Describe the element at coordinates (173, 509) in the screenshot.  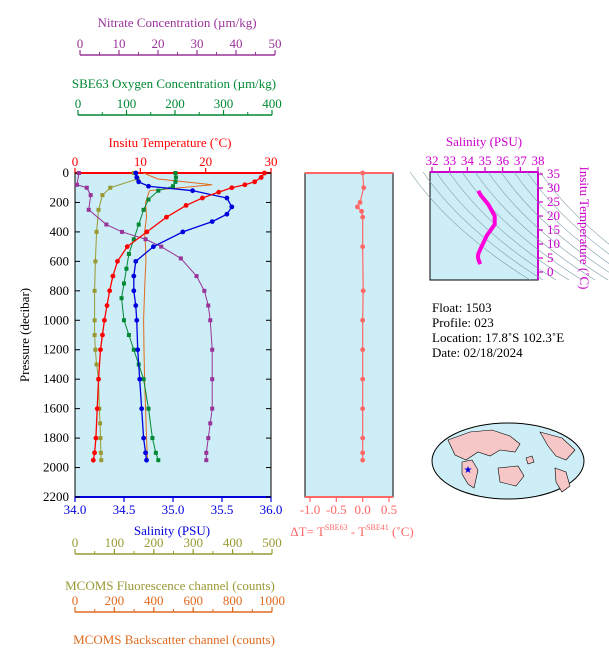
I see `salinity-tick-label: 35.0` at that location.